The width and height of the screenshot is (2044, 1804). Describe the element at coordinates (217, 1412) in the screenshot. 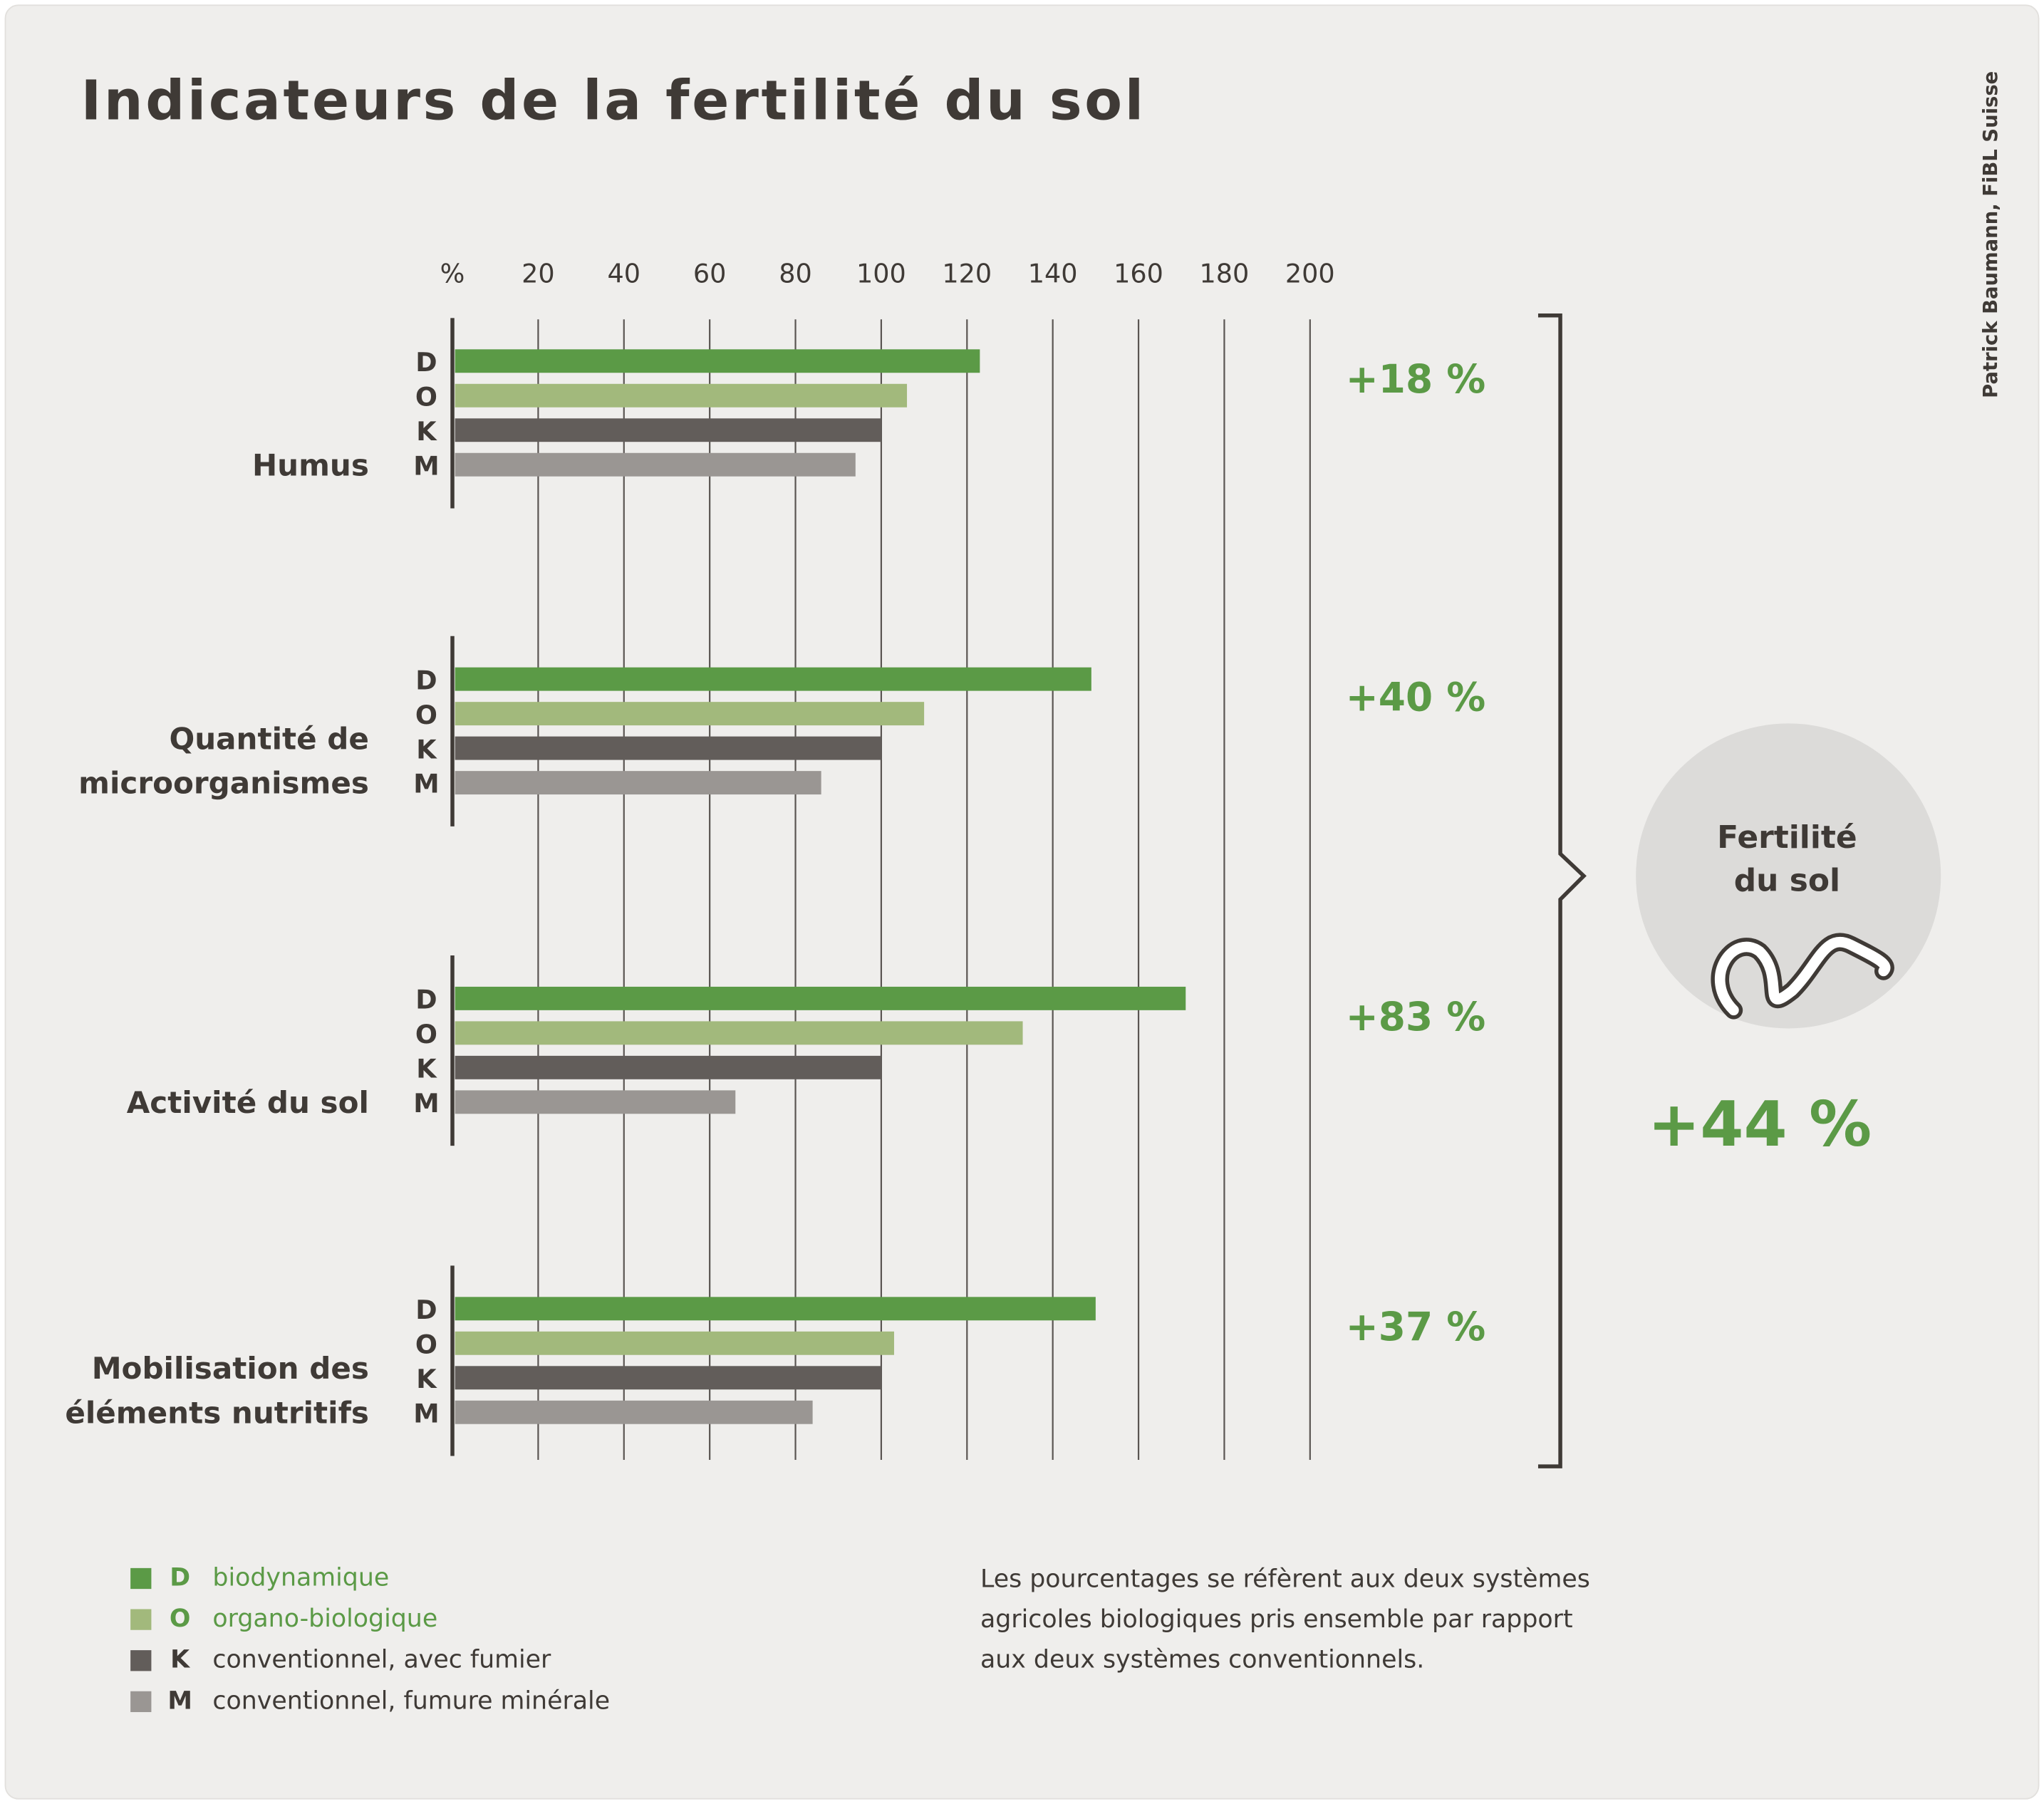

I see `category-label: éléments nutritifs` at that location.